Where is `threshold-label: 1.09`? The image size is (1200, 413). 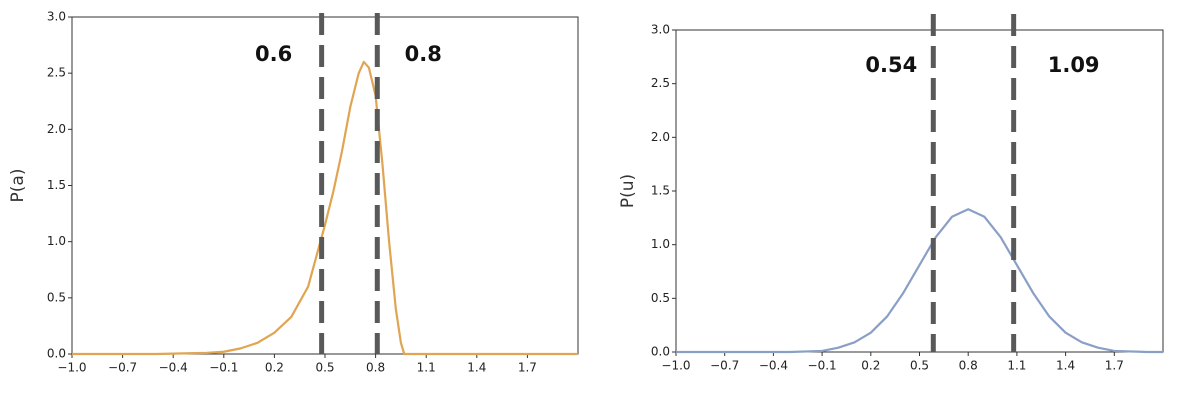
threshold-label: 1.09 is located at coordinates (1074, 65).